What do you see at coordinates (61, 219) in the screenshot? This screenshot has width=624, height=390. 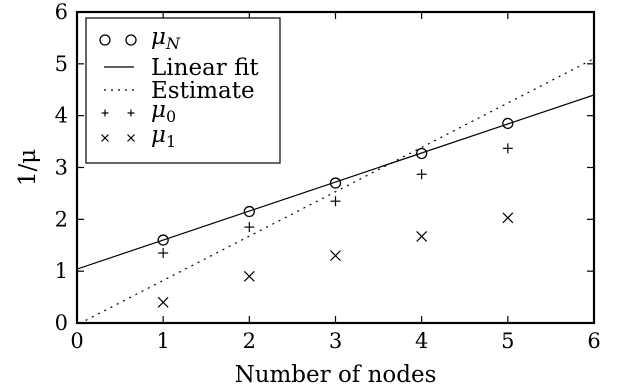 I see `y-tick-label-2: 2` at bounding box center [61, 219].